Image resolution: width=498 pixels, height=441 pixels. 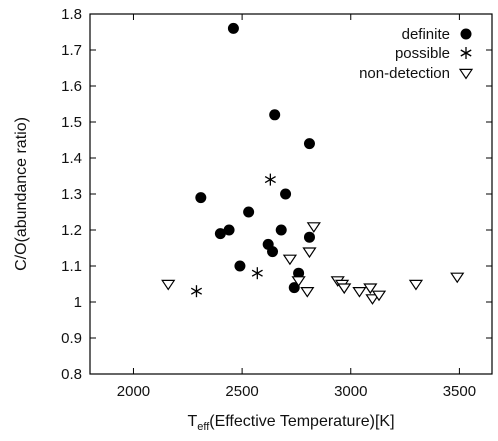 I want to click on legend: definite possible non-detection, so click(x=416, y=54).